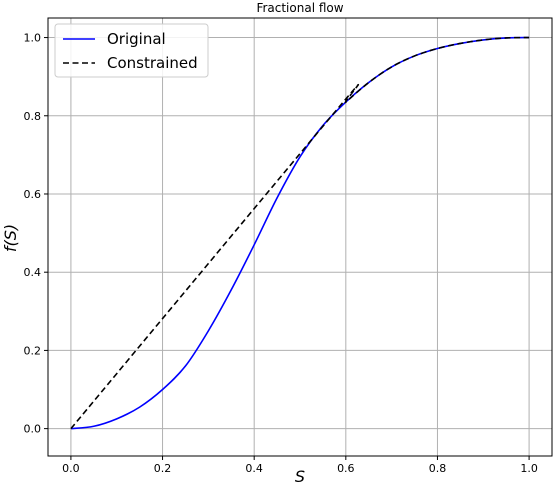 Image resolution: width=554 pixels, height=484 pixels. Describe the element at coordinates (299, 8) in the screenshot. I see `chart-title: Fractional flow` at that location.